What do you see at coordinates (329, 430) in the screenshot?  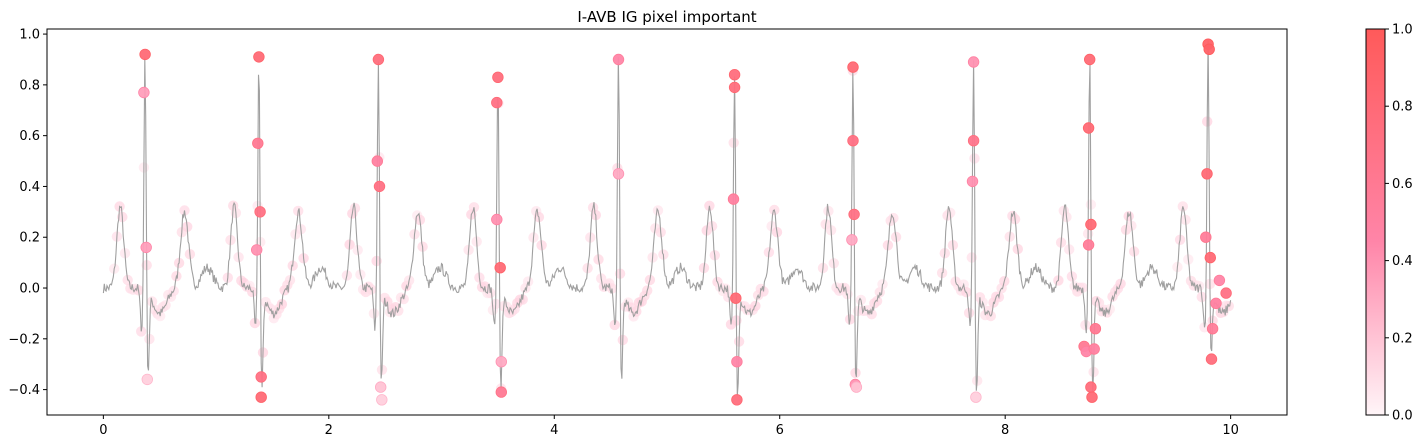 I see `x-tick-label: 2` at bounding box center [329, 430].